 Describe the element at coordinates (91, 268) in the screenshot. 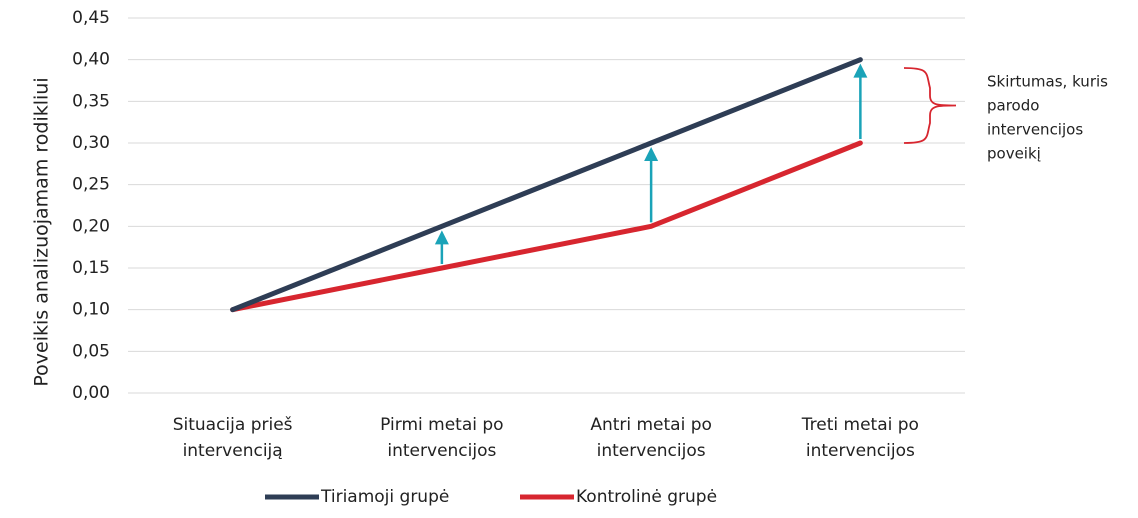

I see `y-tick-label: 0,15` at that location.